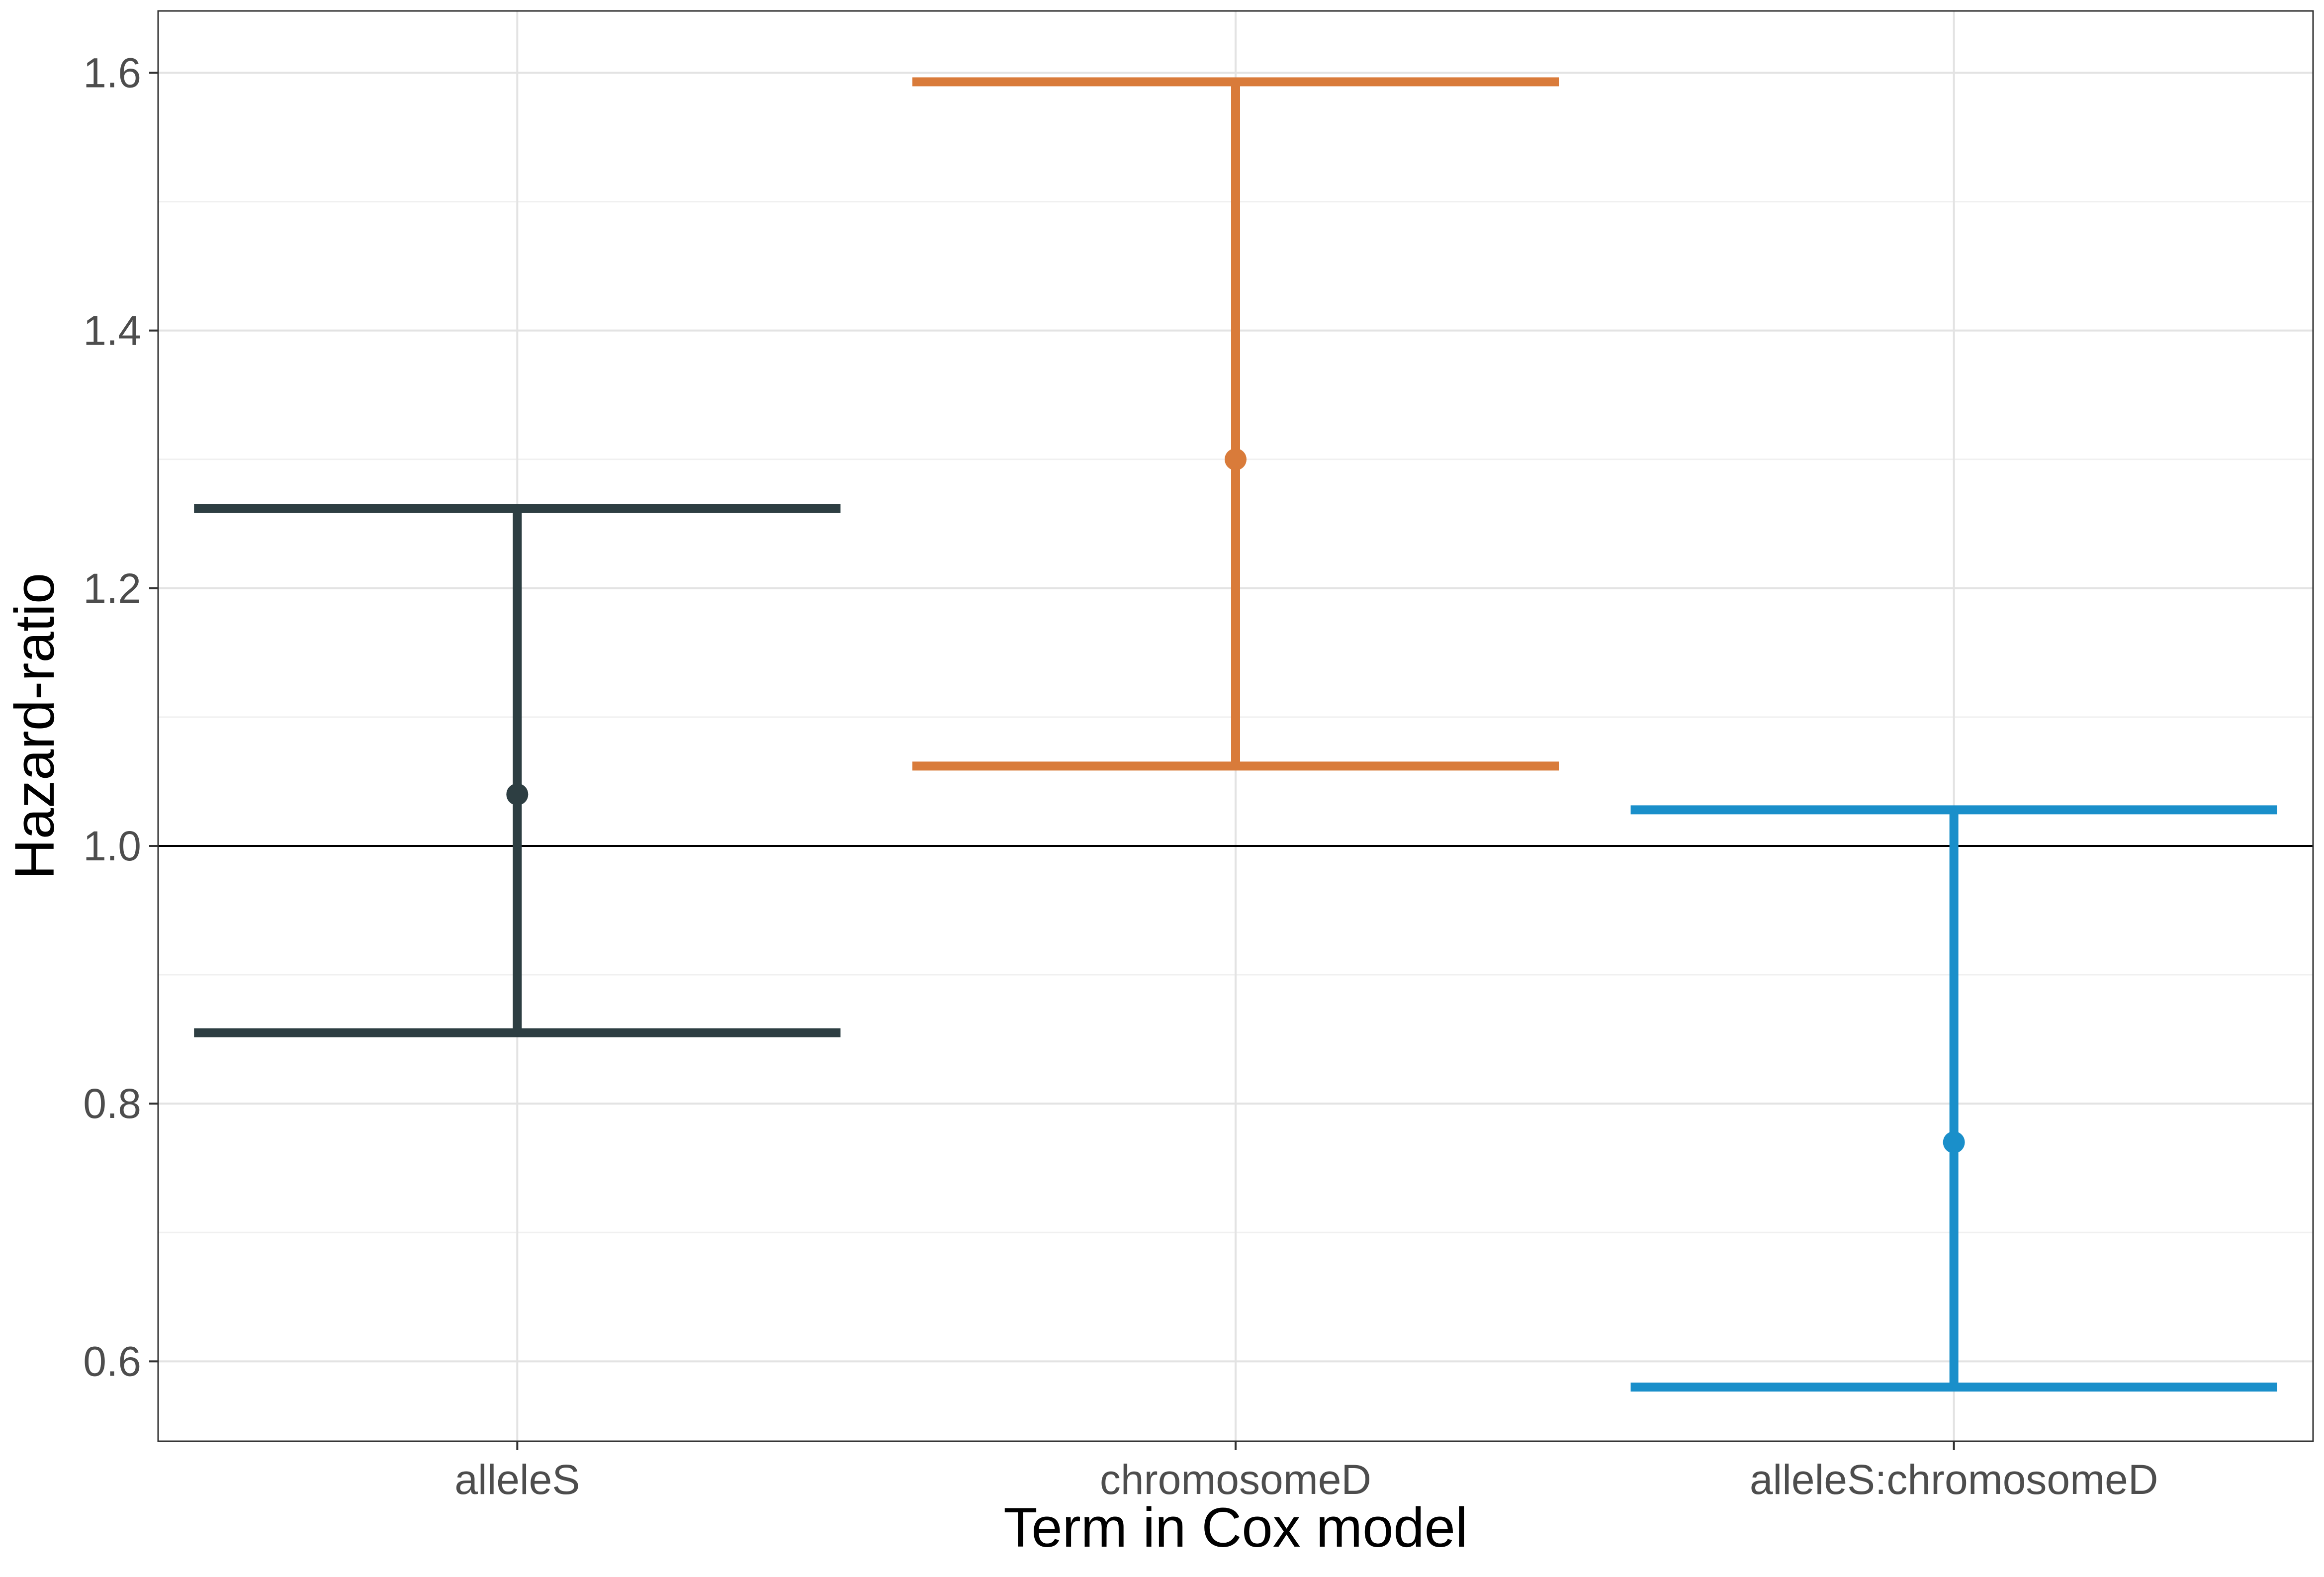 This screenshot has width=2324, height=1577. What do you see at coordinates (1953, 1098) in the screenshot?
I see `errorbar-alleleS-chromosomeD` at bounding box center [1953, 1098].